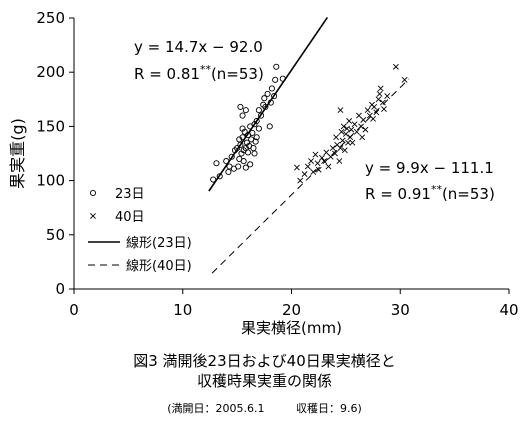 This screenshot has width=529, height=427. What do you see at coordinates (130, 194) in the screenshot?
I see `legend-label-23d: 23日` at bounding box center [130, 194].